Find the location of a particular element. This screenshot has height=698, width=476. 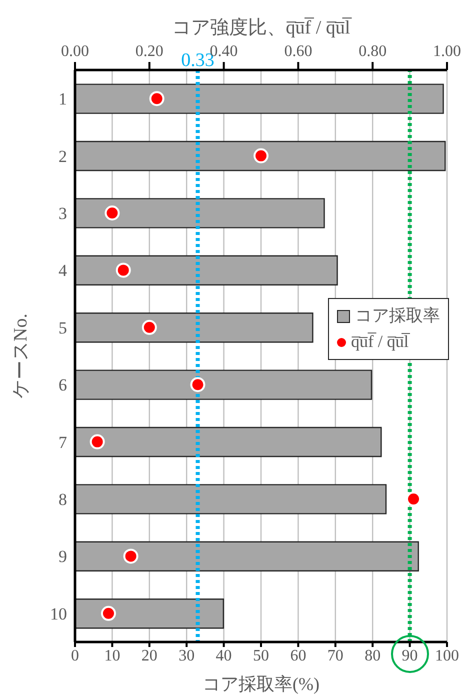

y-tick-label: 2 is located at coordinates (62, 156).